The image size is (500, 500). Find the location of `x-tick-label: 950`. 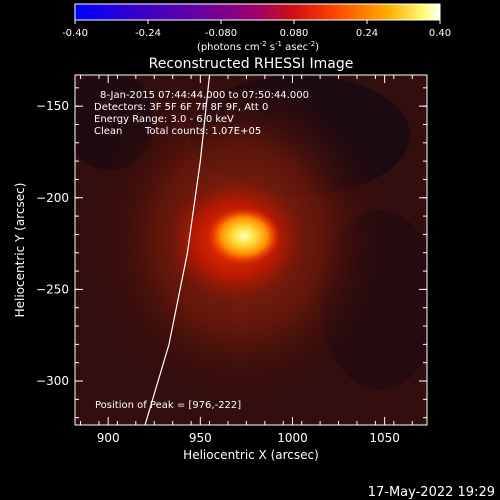

x-tick-label: 950 is located at coordinates (200, 438).